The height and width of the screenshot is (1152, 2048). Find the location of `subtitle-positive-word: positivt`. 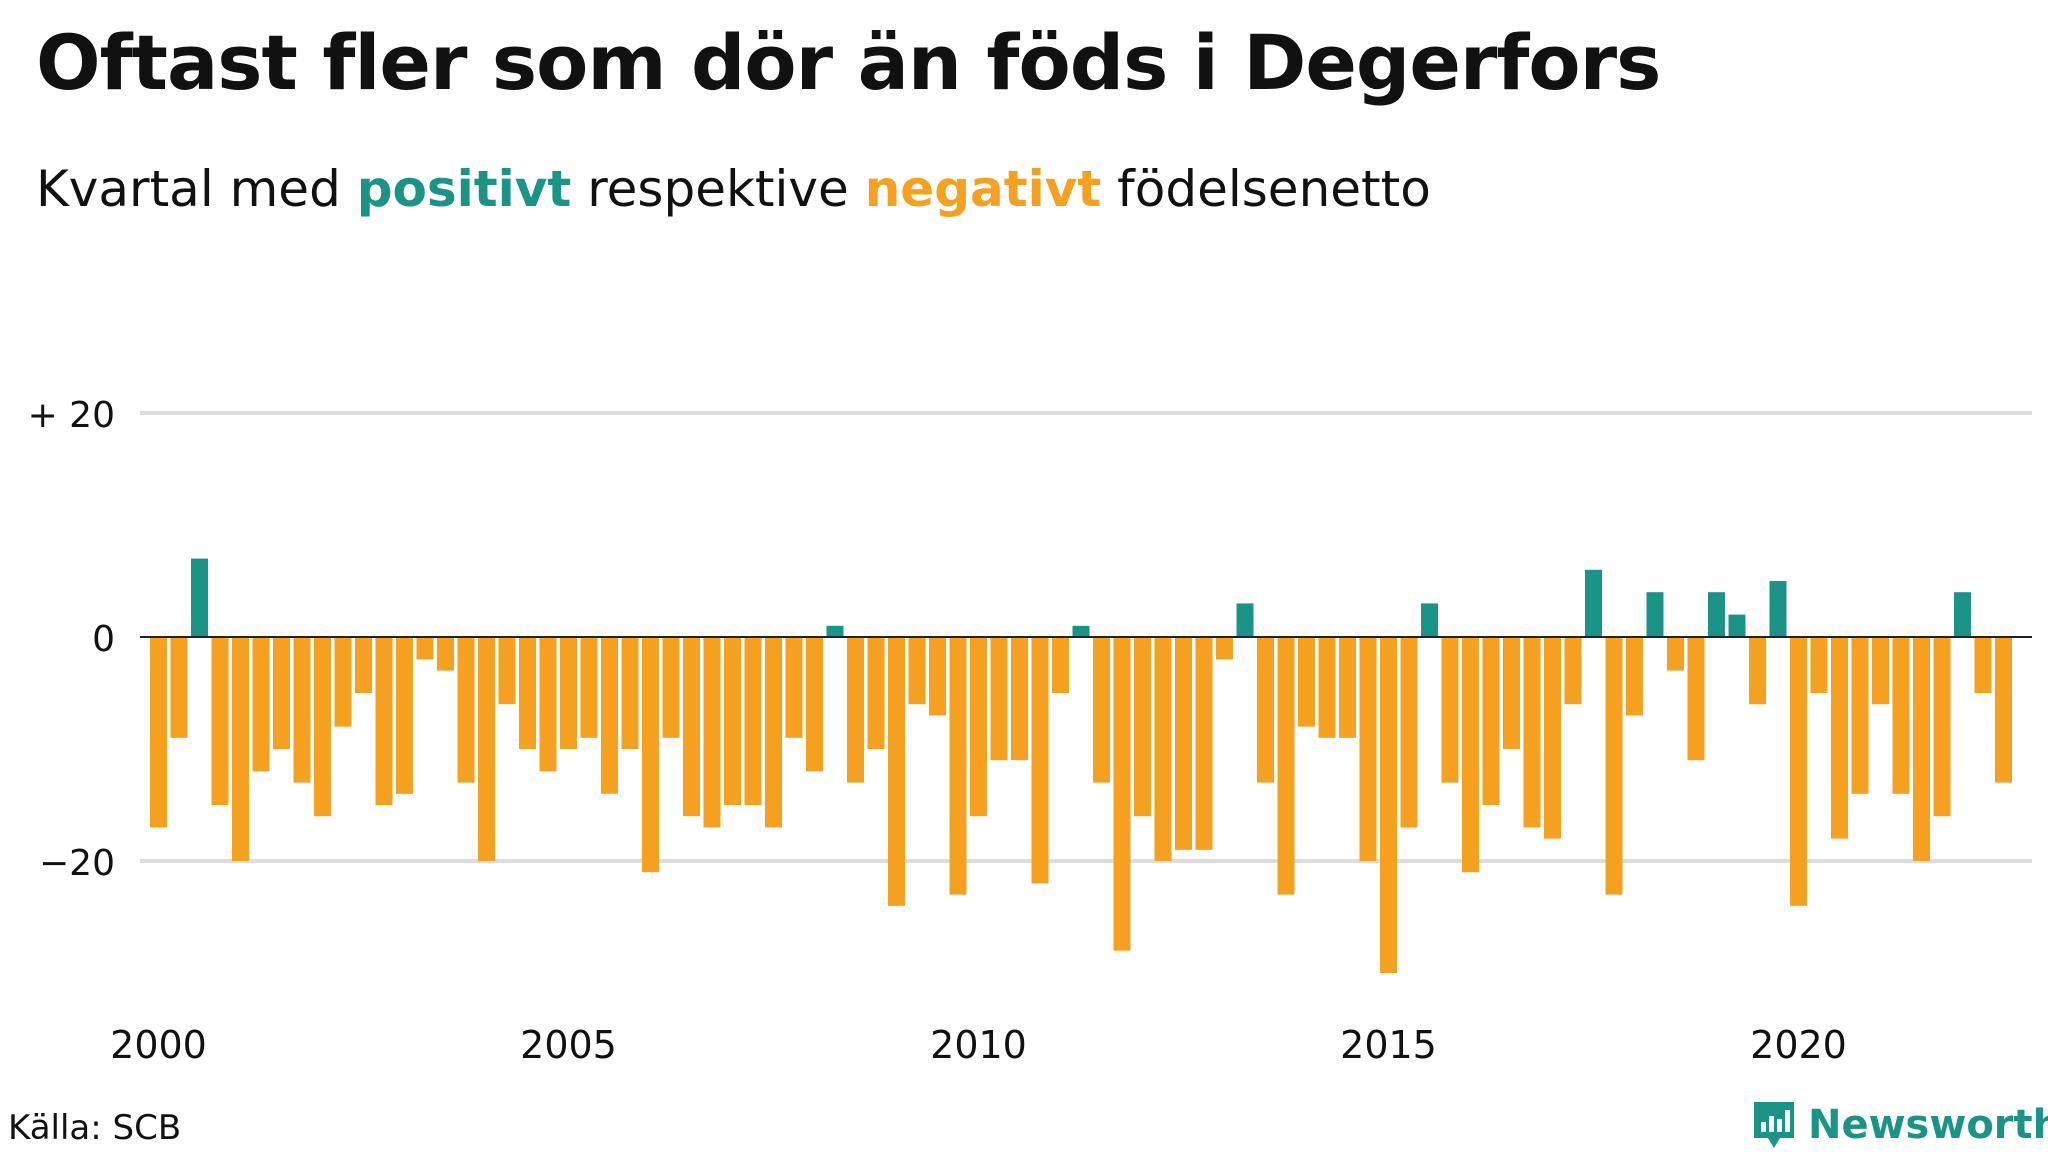

subtitle-positive-word: positivt is located at coordinates (464, 189).